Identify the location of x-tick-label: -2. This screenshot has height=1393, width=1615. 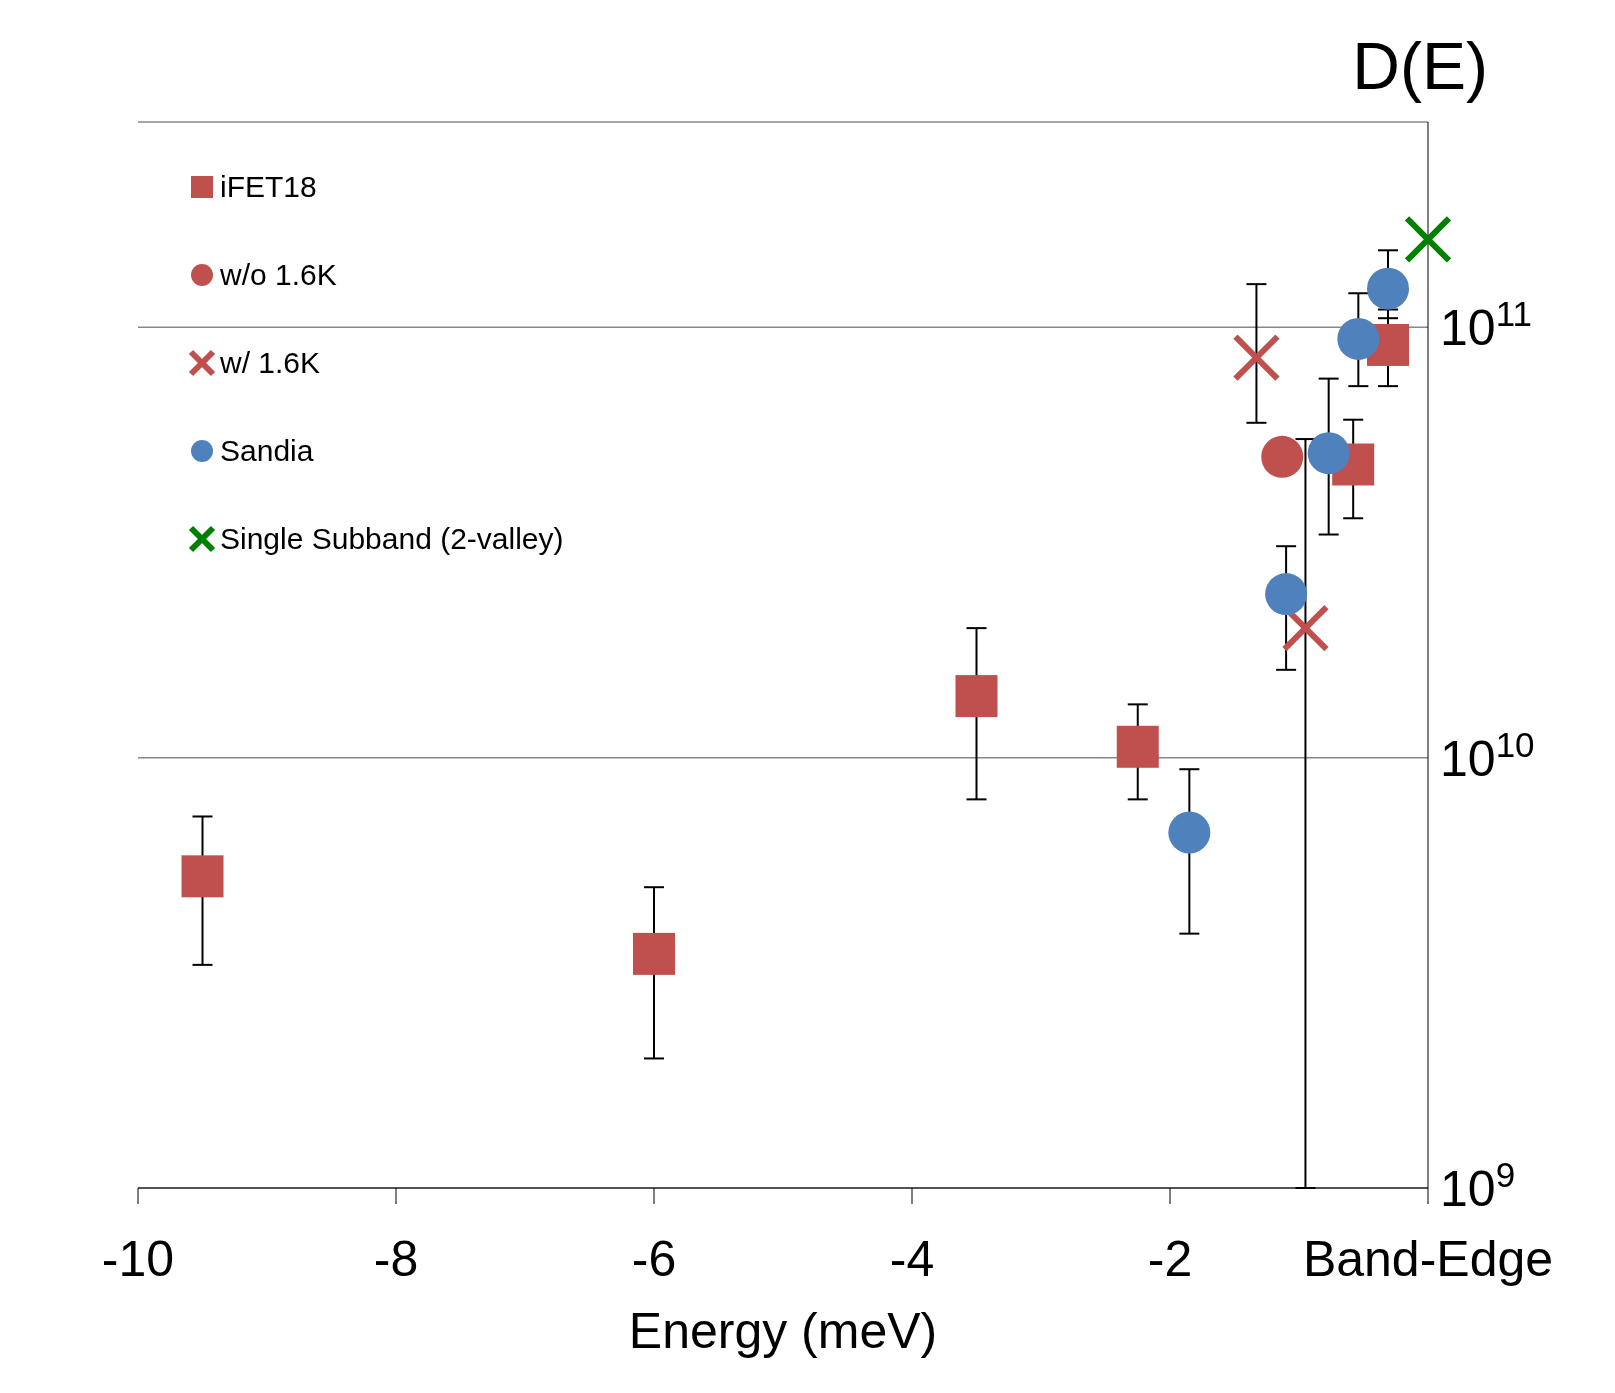
(1170, 1259).